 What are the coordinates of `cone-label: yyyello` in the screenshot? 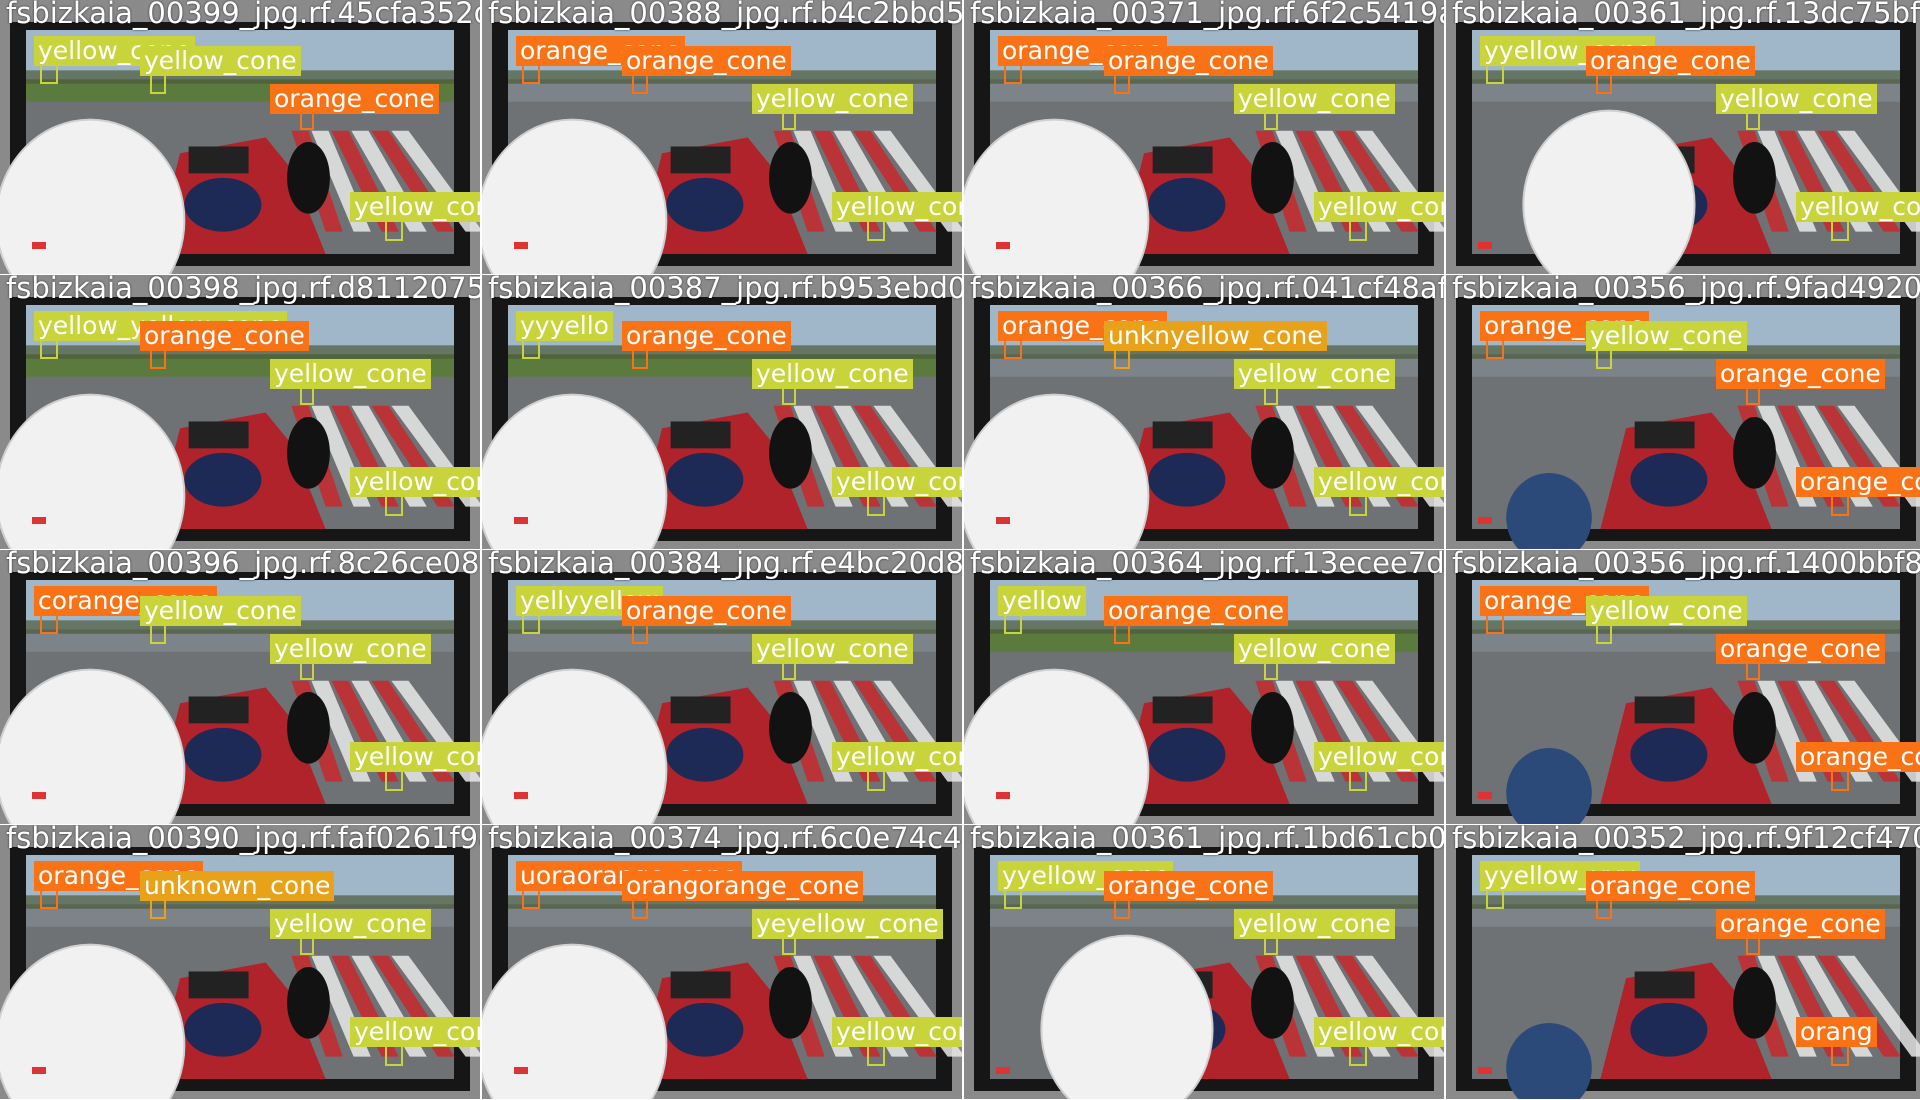 It's located at (564, 326).